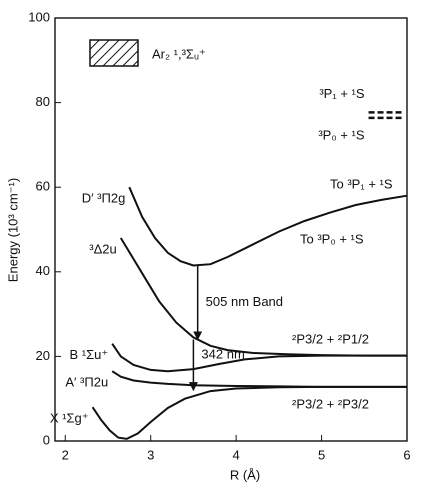 This screenshot has height=489, width=433. What do you see at coordinates (114, 53) in the screenshot?
I see `legend-swatch` at bounding box center [114, 53].